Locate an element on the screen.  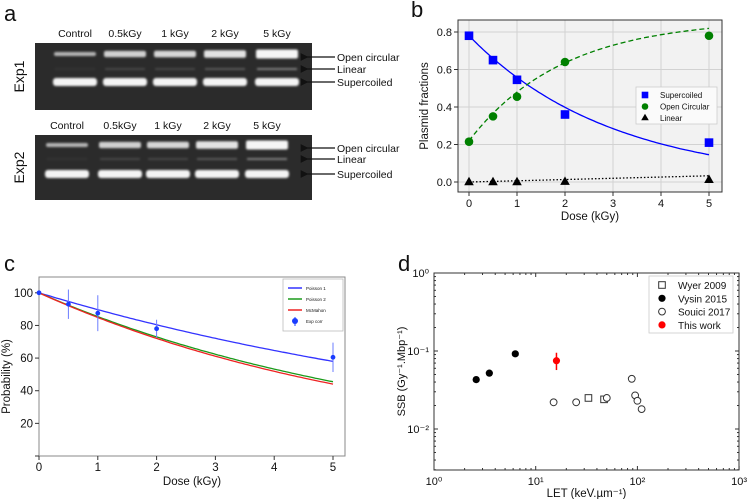
y-tick-label: 40 is located at coordinates (26, 392).